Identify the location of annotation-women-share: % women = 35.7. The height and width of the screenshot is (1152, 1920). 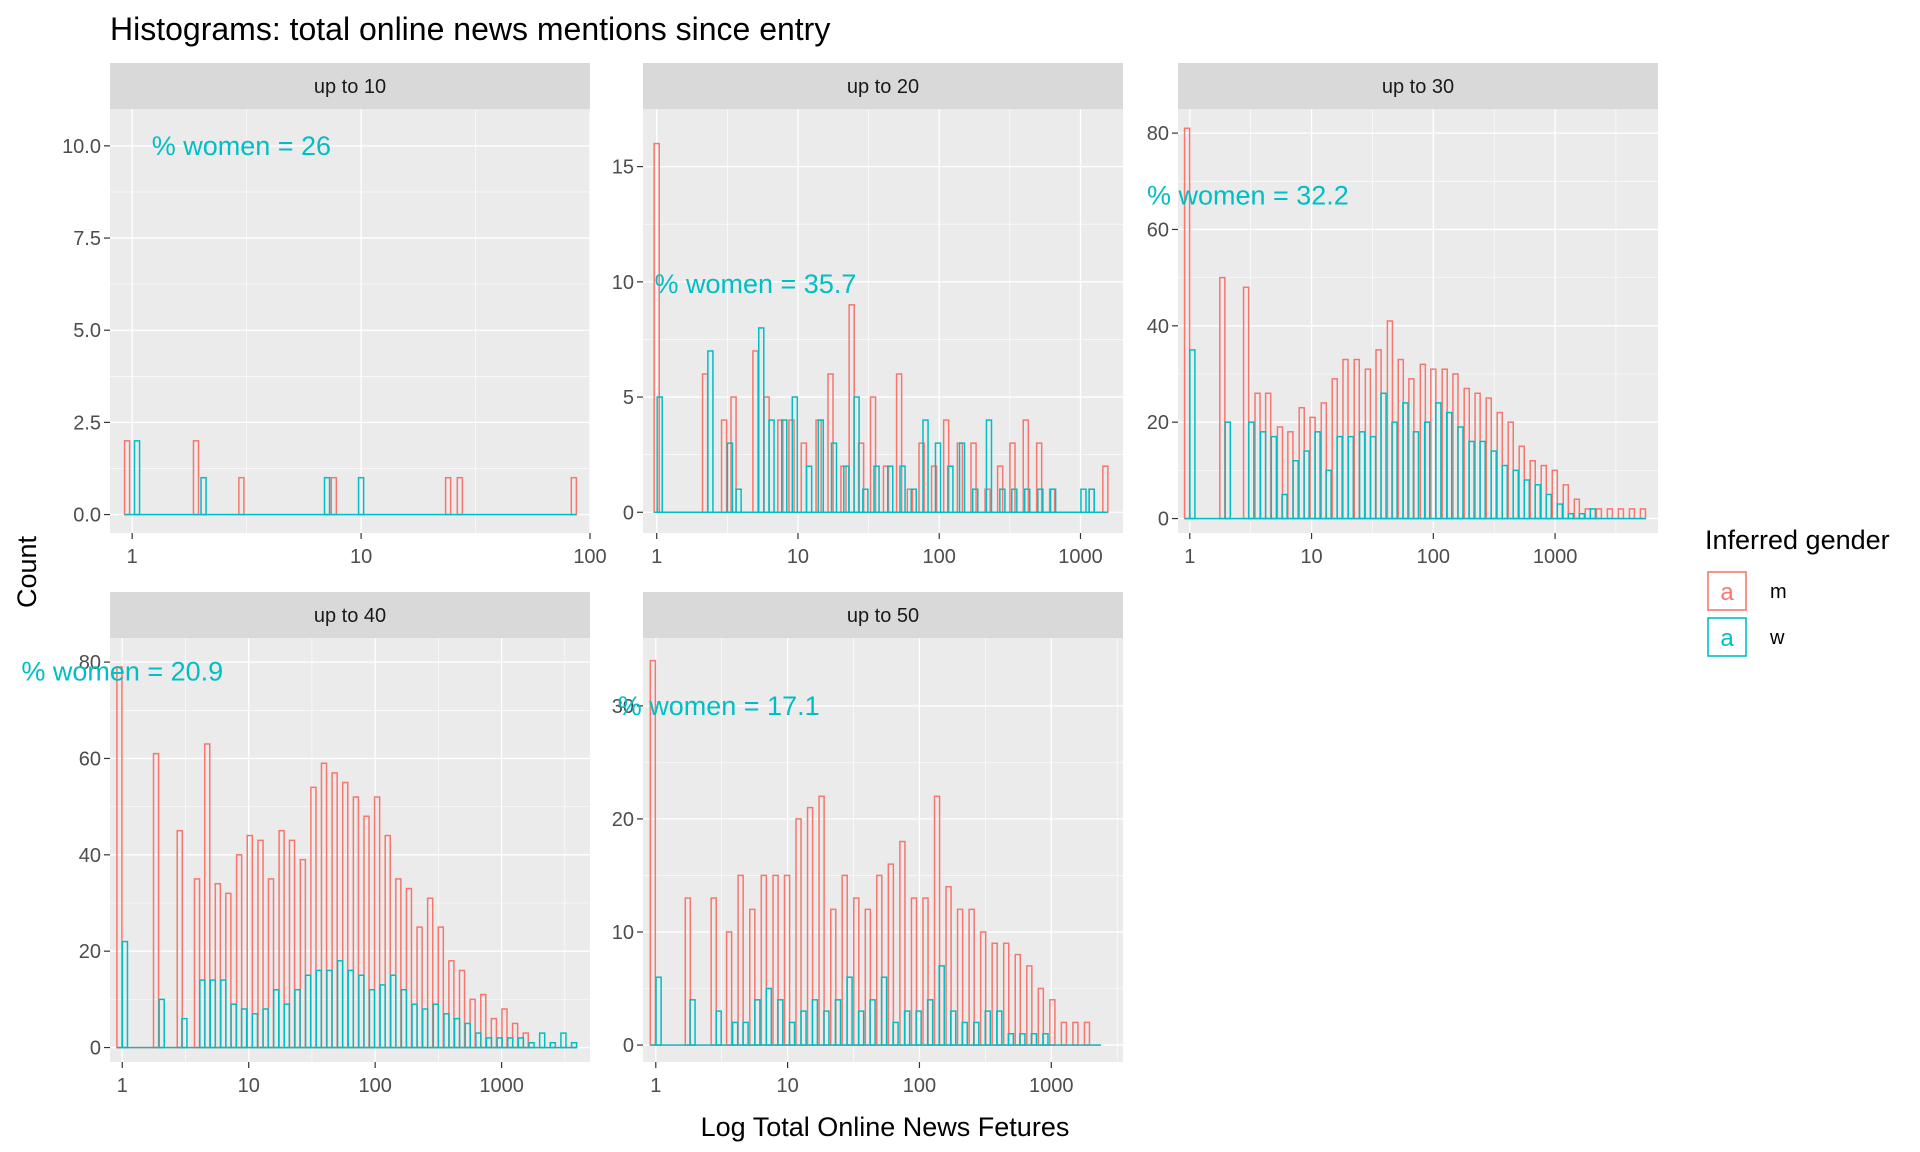
(755, 284).